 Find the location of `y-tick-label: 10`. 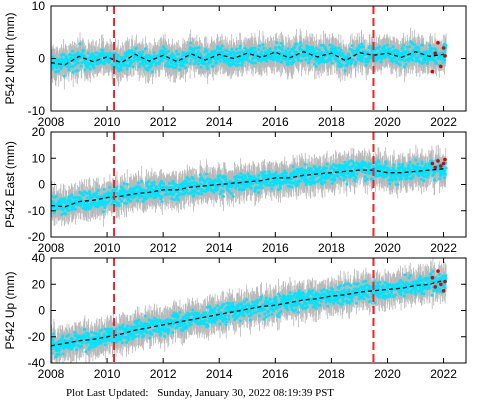

y-tick-label: 10 is located at coordinates (39, 6).